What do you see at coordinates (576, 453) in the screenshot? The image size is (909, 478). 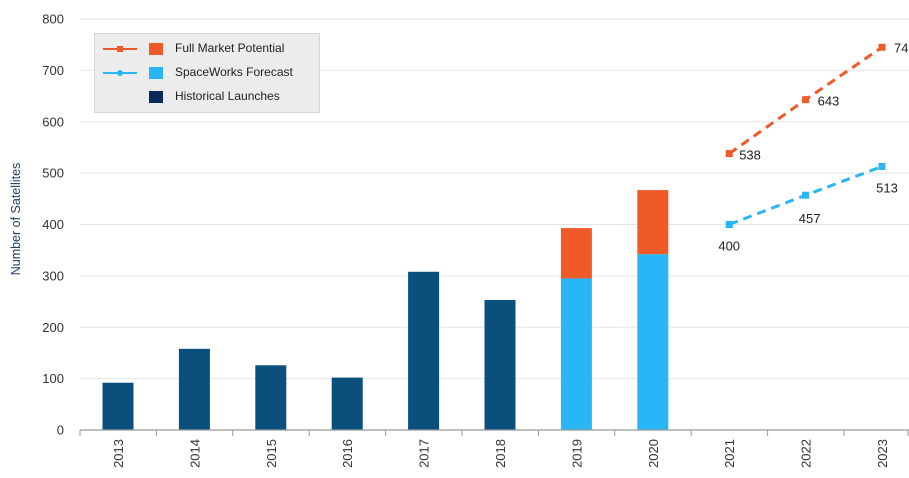 I see `x-tick-label: 2019` at bounding box center [576, 453].